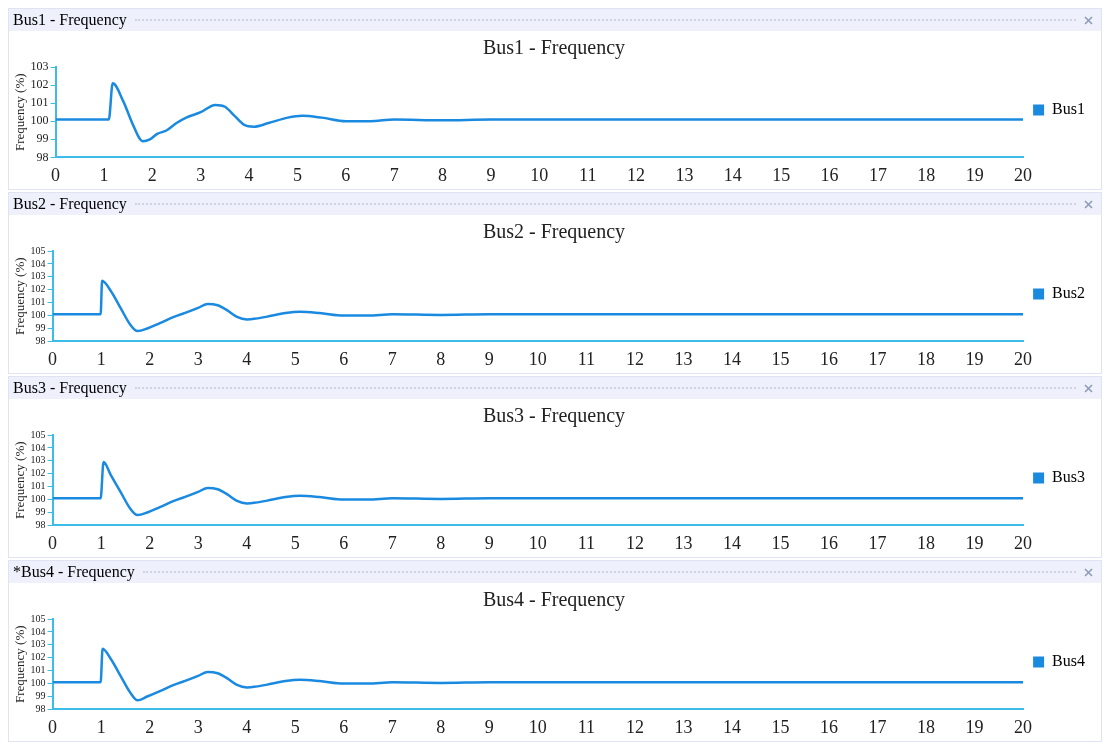  I want to click on x-tick-label: 3, so click(201, 174).